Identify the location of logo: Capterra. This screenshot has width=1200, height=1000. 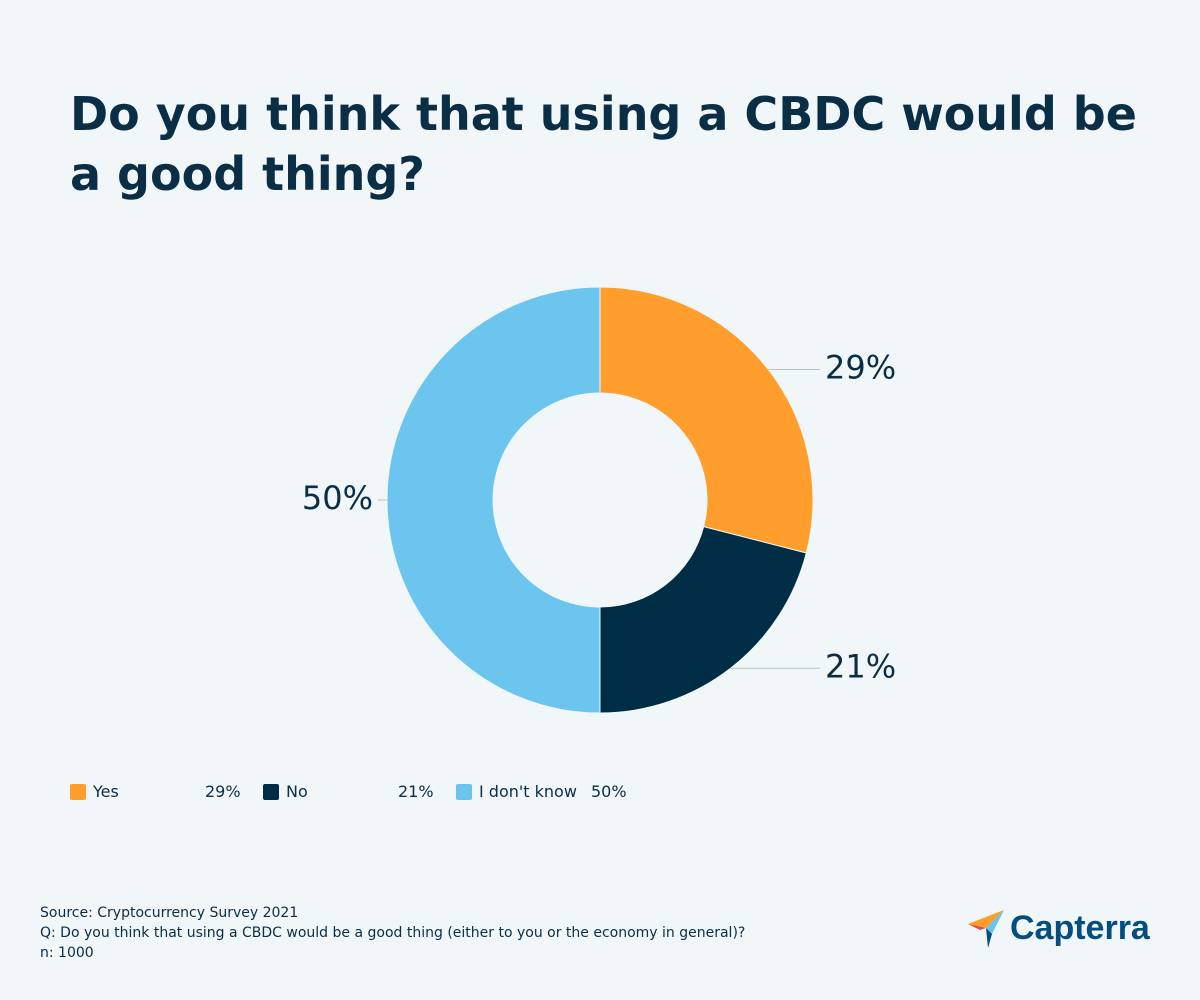
(1058, 928).